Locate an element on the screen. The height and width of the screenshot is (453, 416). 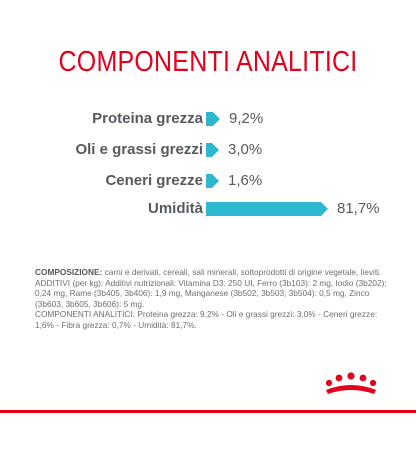
page-title: COMPONENTI ANALITICI is located at coordinates (208, 62).